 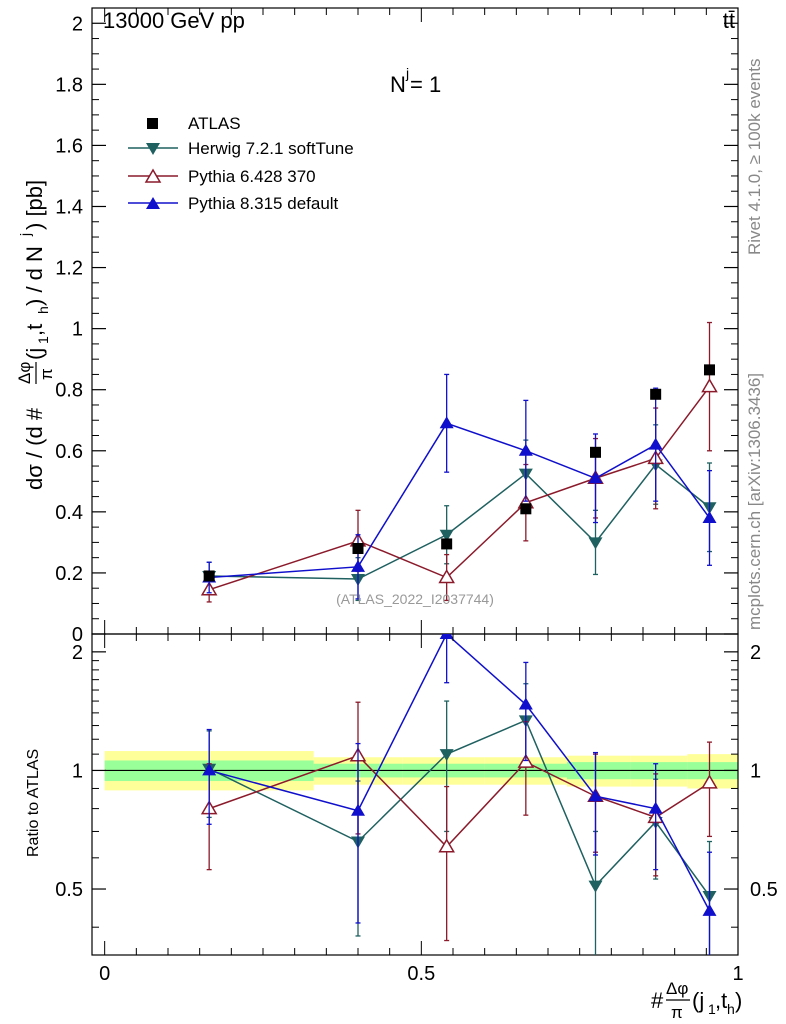 What do you see at coordinates (69, 574) in the screenshot?
I see `main-ytick-label-1: 0.2` at bounding box center [69, 574].